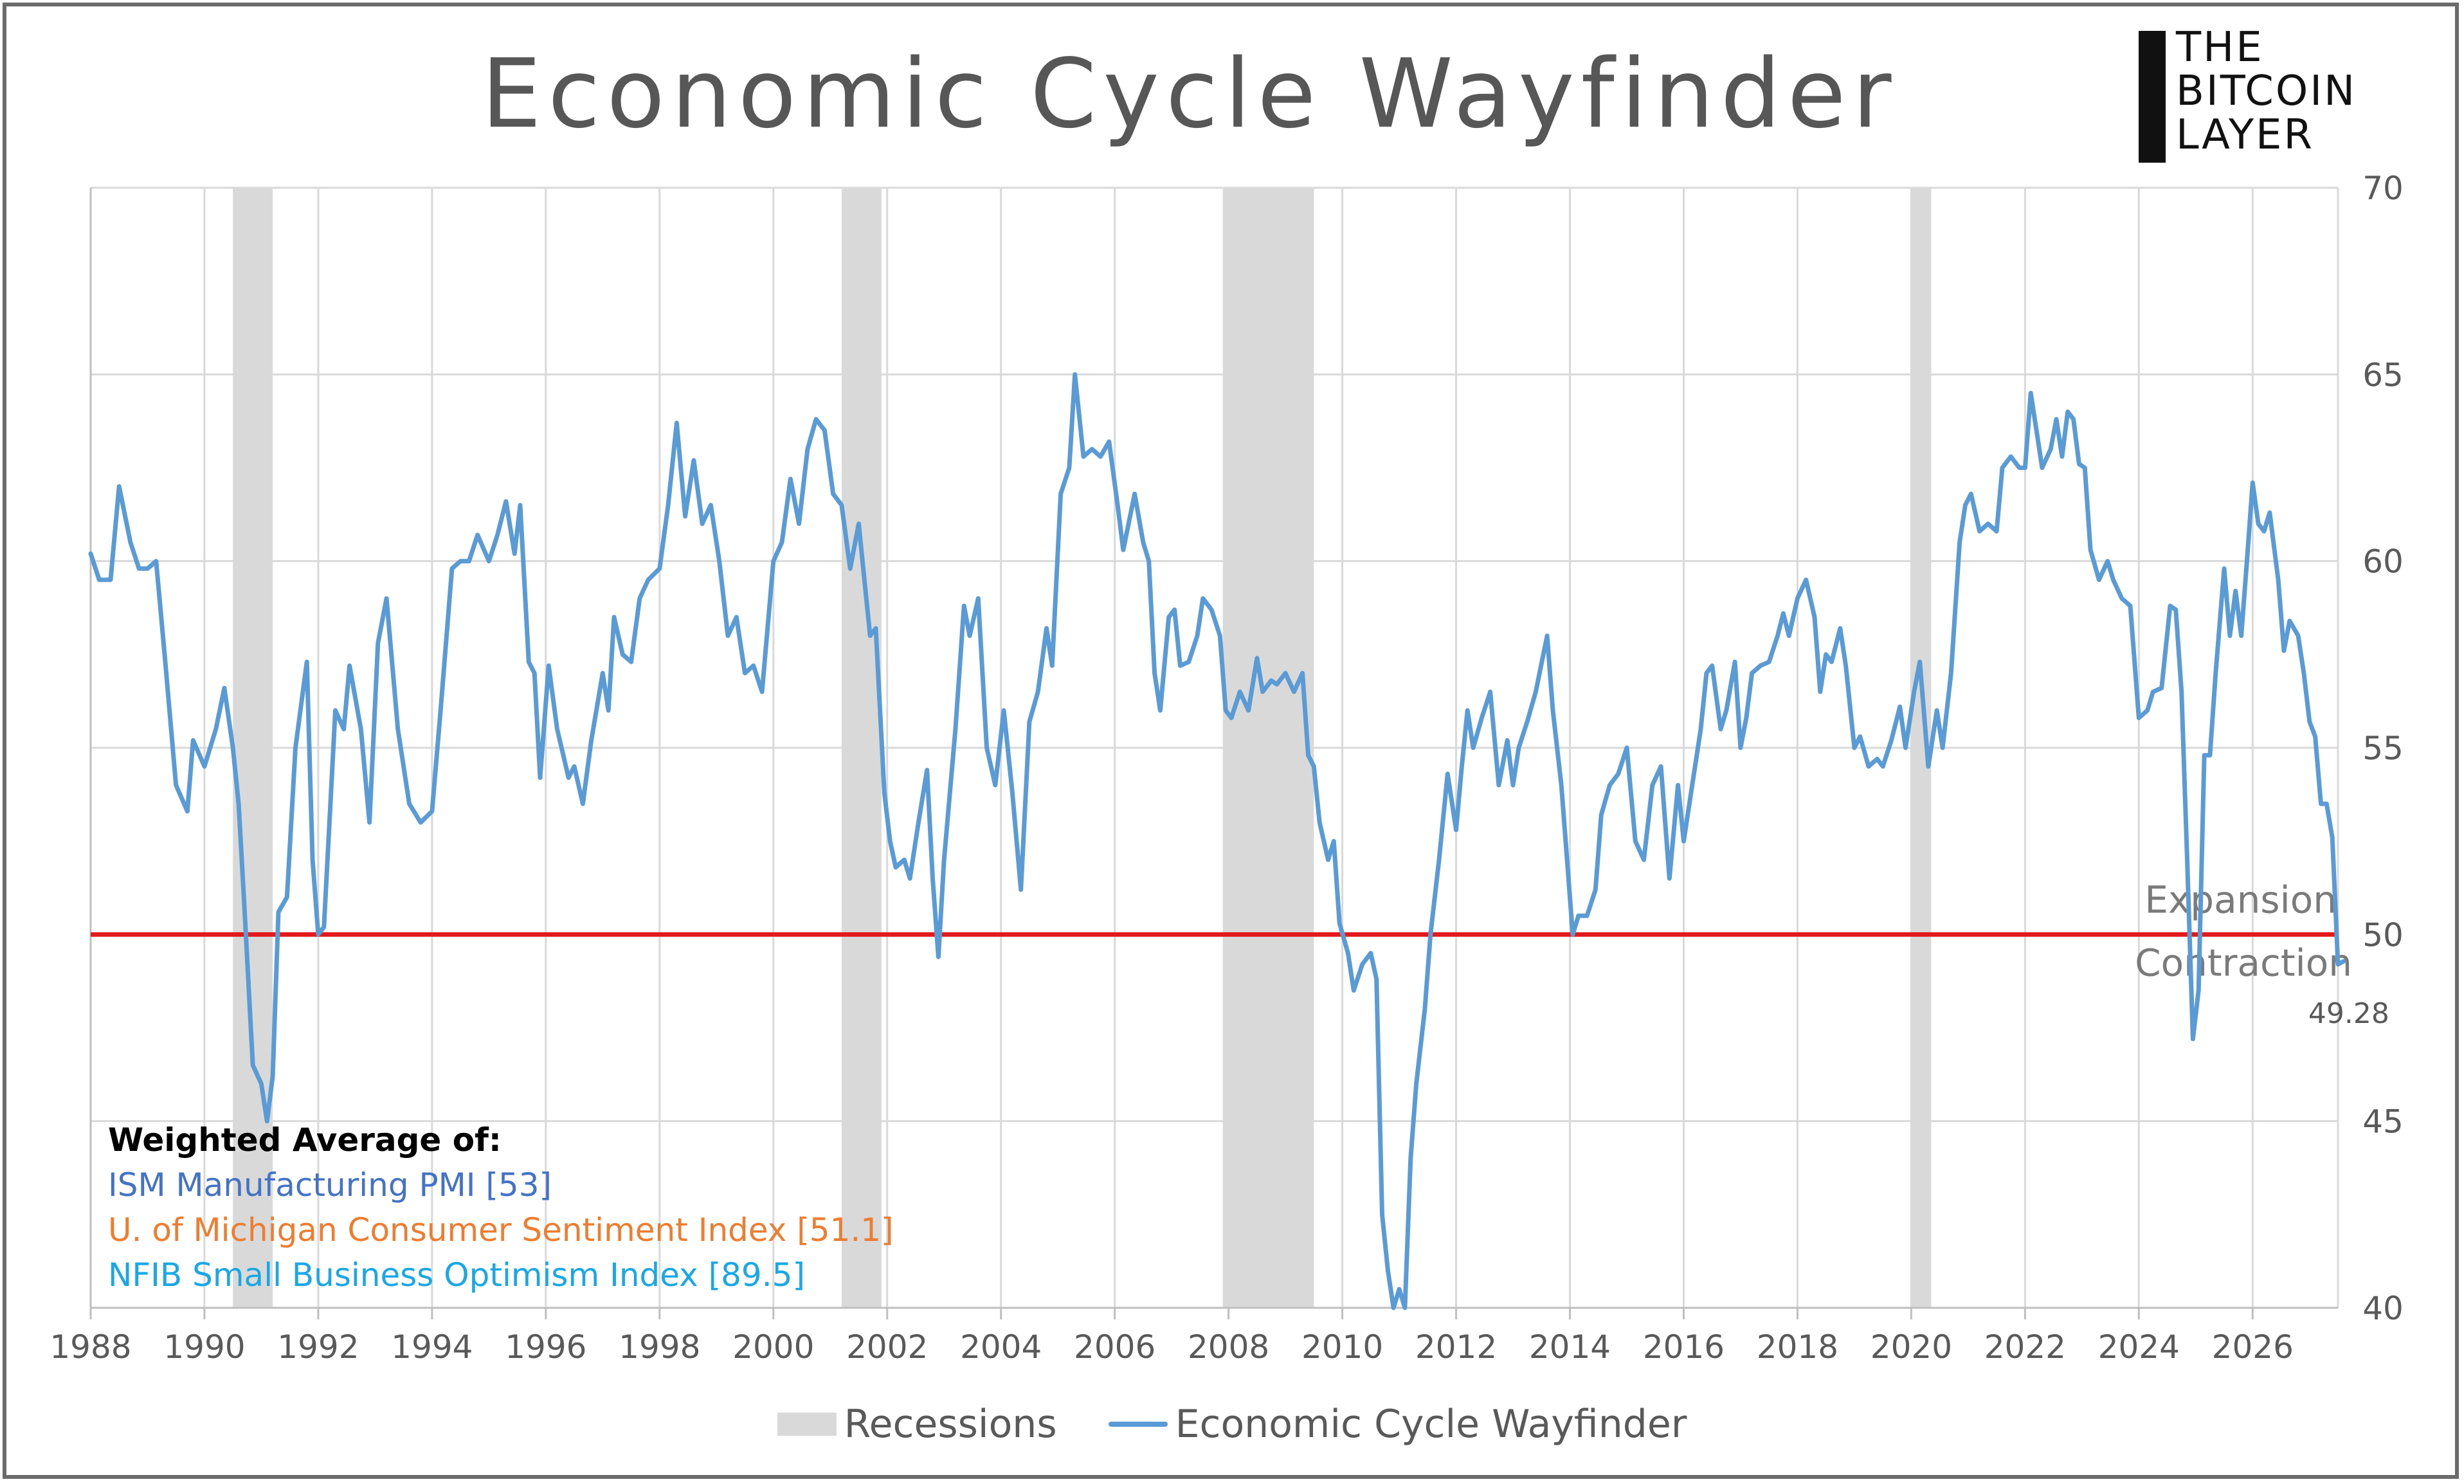 This screenshot has height=1484, width=2464. Describe the element at coordinates (90, 1347) in the screenshot. I see `x-tick-label: 1988` at that location.